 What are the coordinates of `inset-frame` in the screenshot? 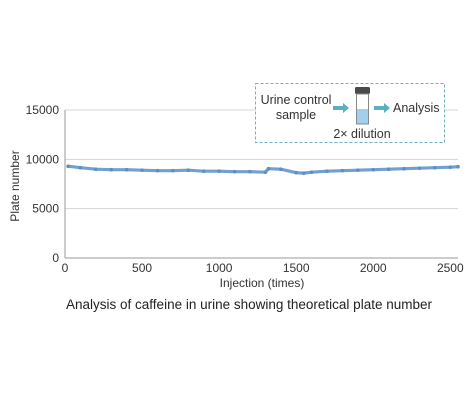 It's located at (350, 113).